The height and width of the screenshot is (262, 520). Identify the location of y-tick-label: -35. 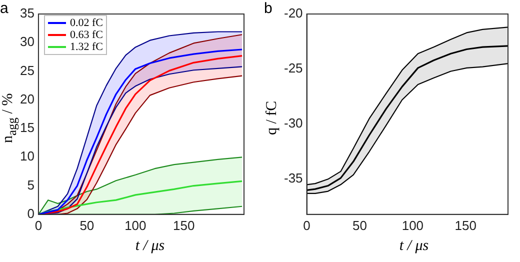
(293, 178).